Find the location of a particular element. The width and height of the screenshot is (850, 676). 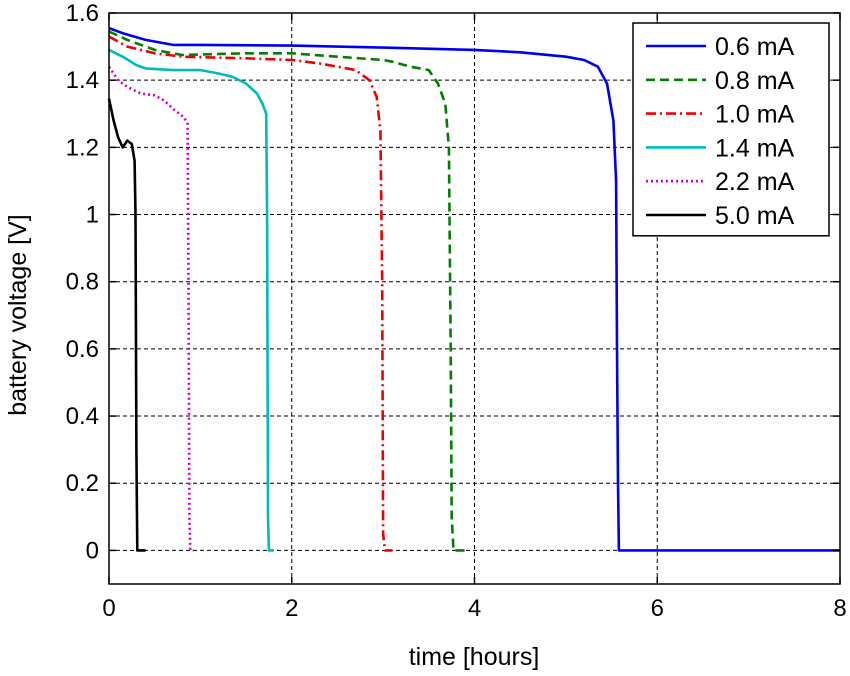

x-tick-label: 4 is located at coordinates (474, 608).